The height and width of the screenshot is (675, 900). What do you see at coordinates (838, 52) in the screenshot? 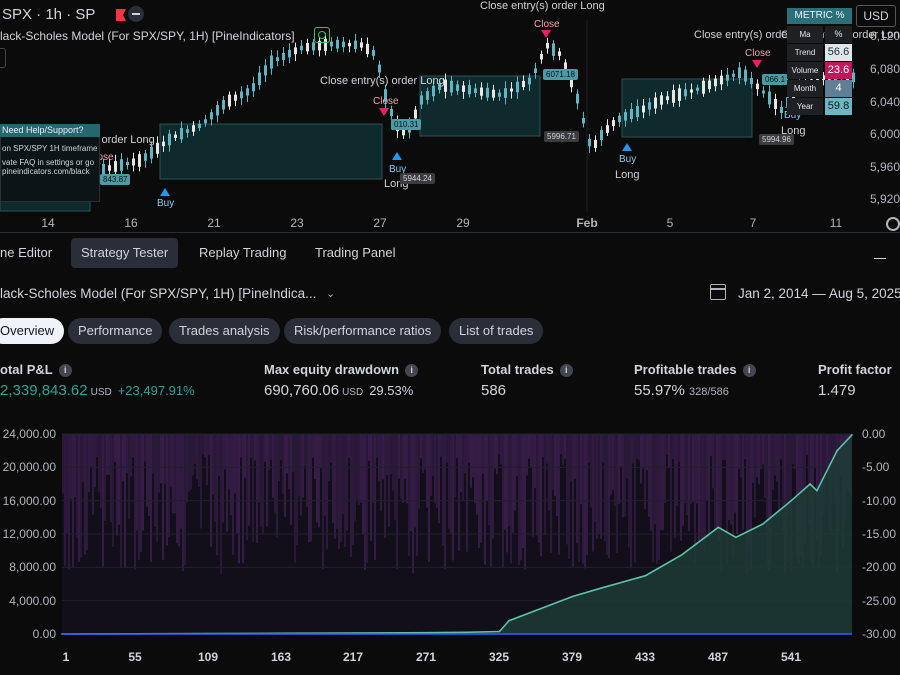
I see `metric-value: 56.6` at bounding box center [838, 52].